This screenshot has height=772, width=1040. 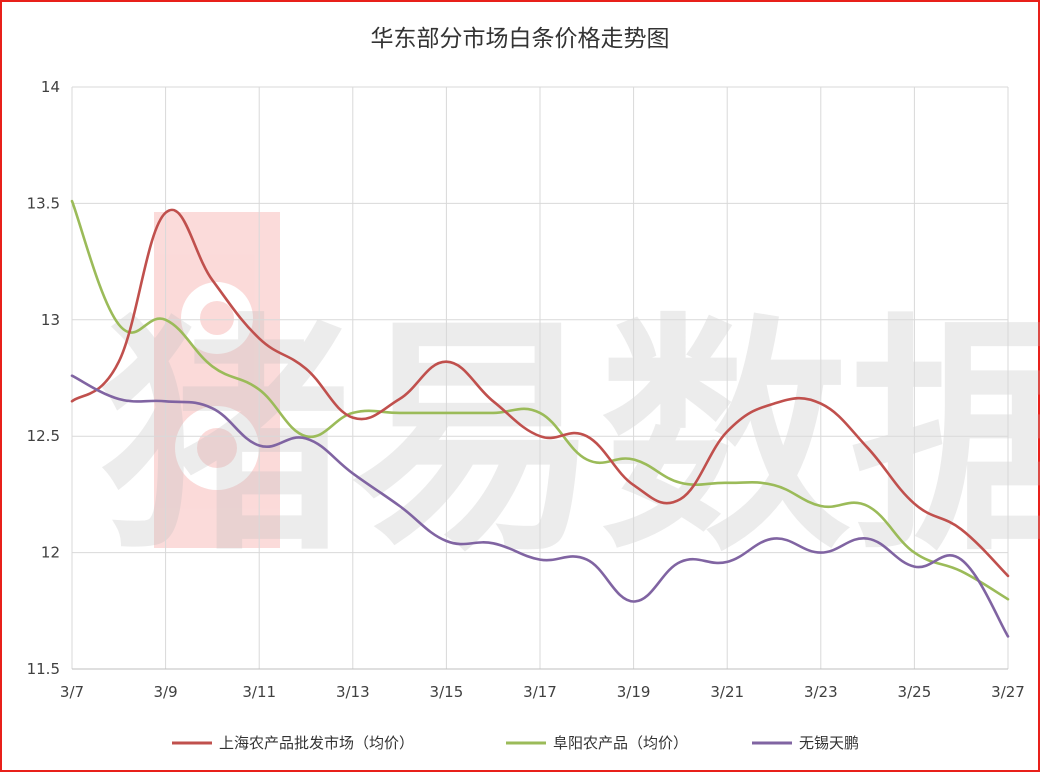 What do you see at coordinates (43, 378) in the screenshot?
I see `y-axis: 11.5 12 12.5 13 13.5 14` at bounding box center [43, 378].